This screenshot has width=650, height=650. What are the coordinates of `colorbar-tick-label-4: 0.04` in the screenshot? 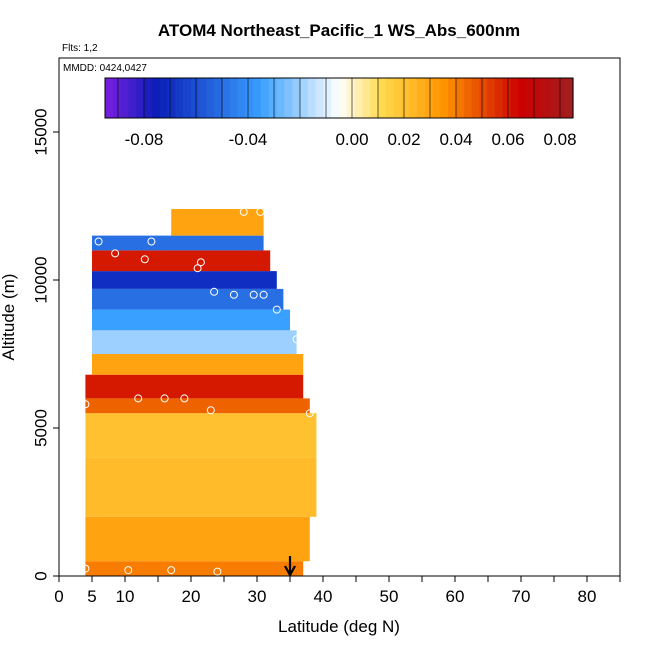 It's located at (455, 139).